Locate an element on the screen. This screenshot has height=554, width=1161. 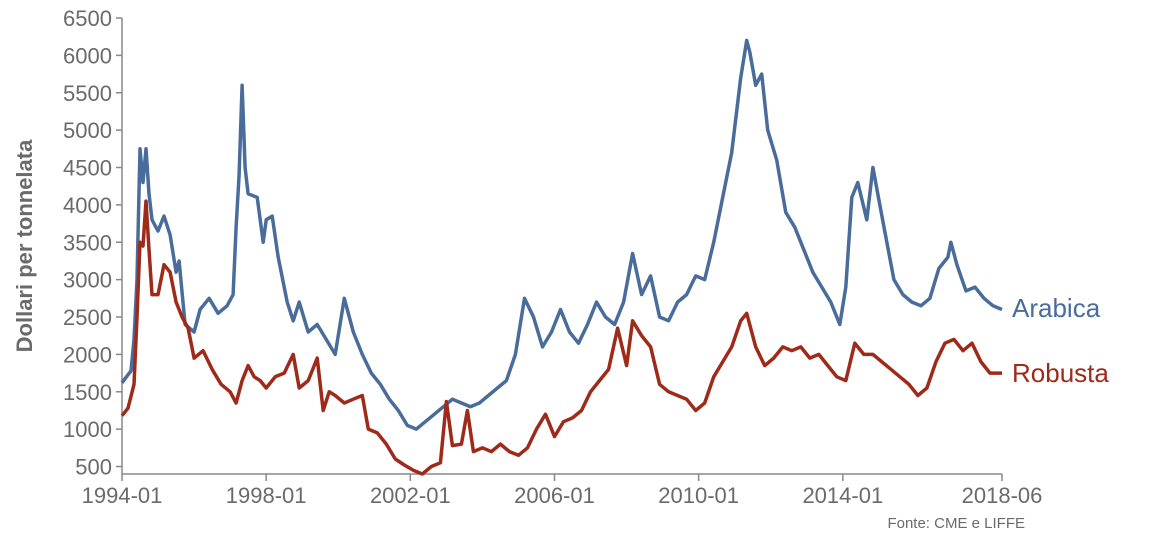
x-tick-label: 2010-01 is located at coordinates (698, 495).